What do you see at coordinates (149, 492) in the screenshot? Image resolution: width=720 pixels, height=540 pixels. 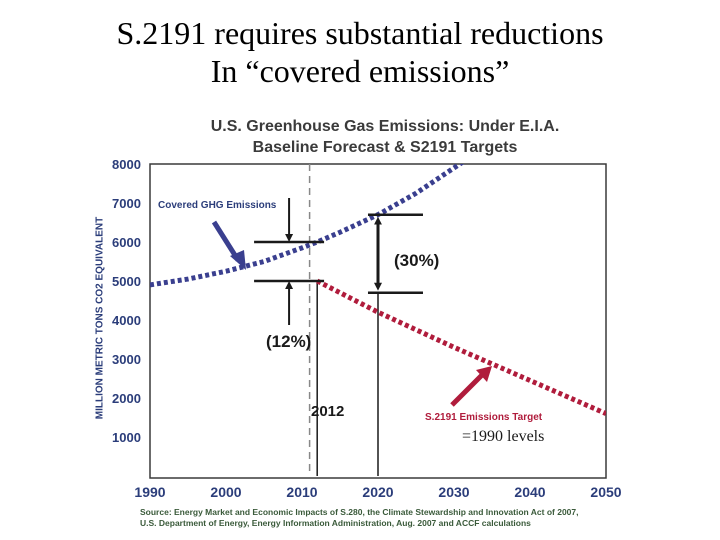 I see `x-tick-label: 1990` at bounding box center [149, 492].